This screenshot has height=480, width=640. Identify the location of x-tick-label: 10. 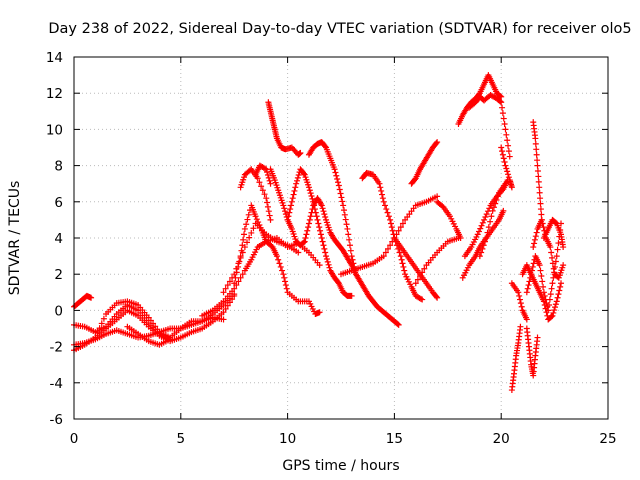
(287, 439).